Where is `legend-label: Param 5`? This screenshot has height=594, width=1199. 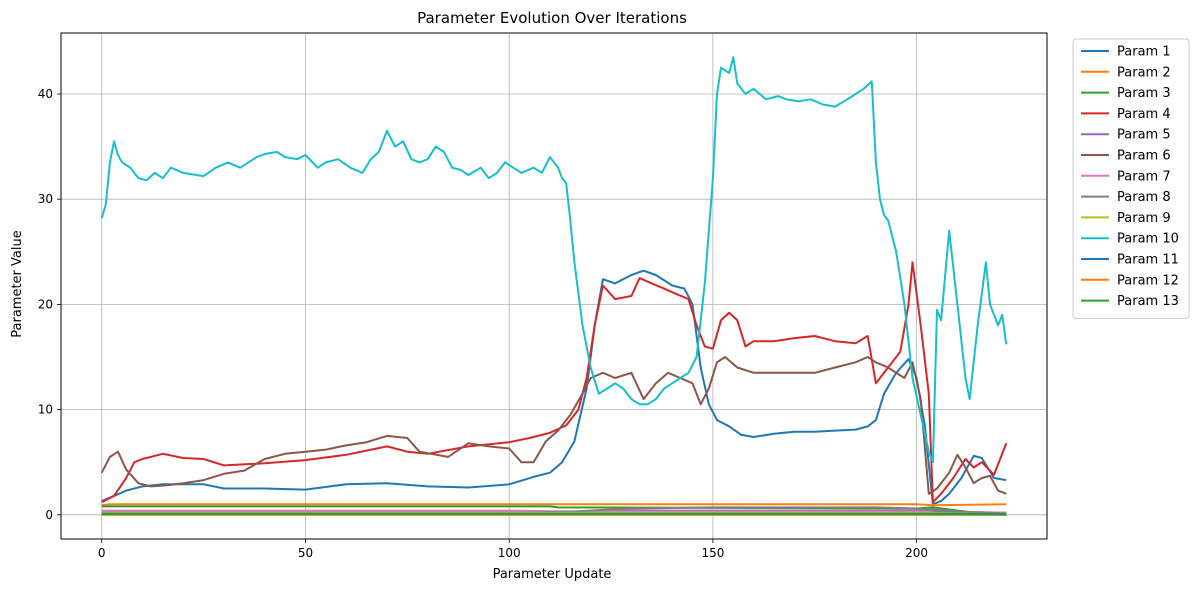 legend-label: Param 5 is located at coordinates (1144, 135).